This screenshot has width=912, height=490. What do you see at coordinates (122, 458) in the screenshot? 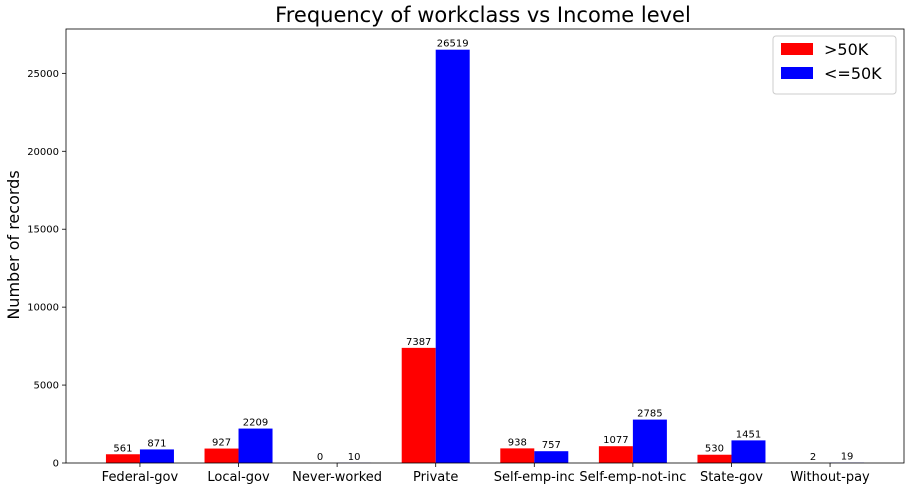
I see `bar-gt50k-federal-gov` at bounding box center [122, 458].